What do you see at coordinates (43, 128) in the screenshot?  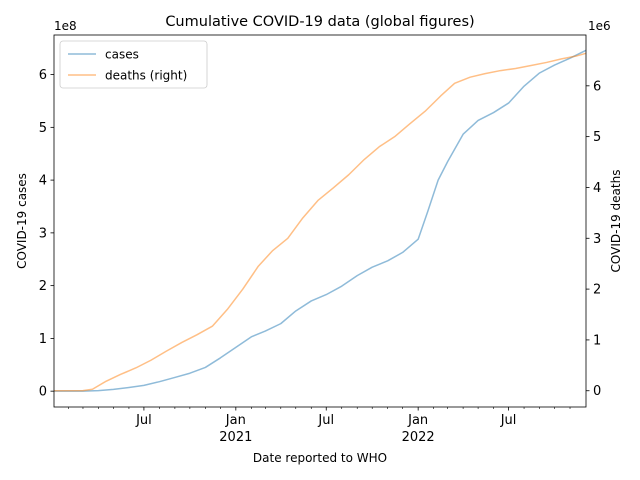 I see `left-tick-label: 5` at bounding box center [43, 128].